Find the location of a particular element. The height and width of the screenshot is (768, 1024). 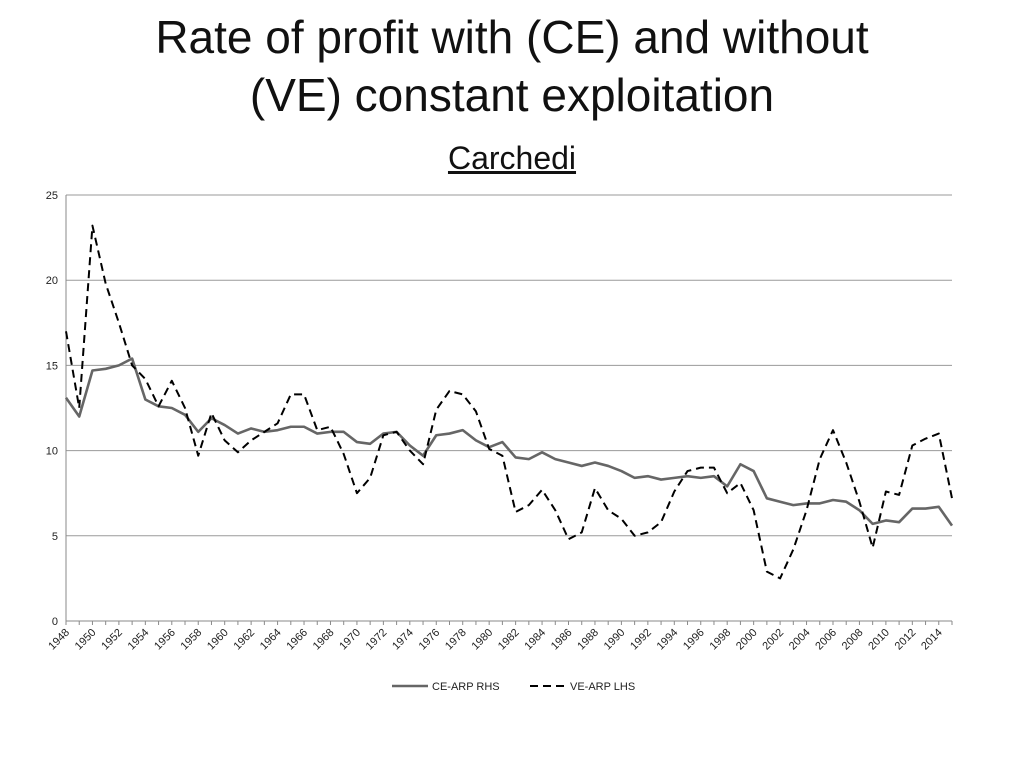

x-tick-label: 2010 is located at coordinates (879, 640).